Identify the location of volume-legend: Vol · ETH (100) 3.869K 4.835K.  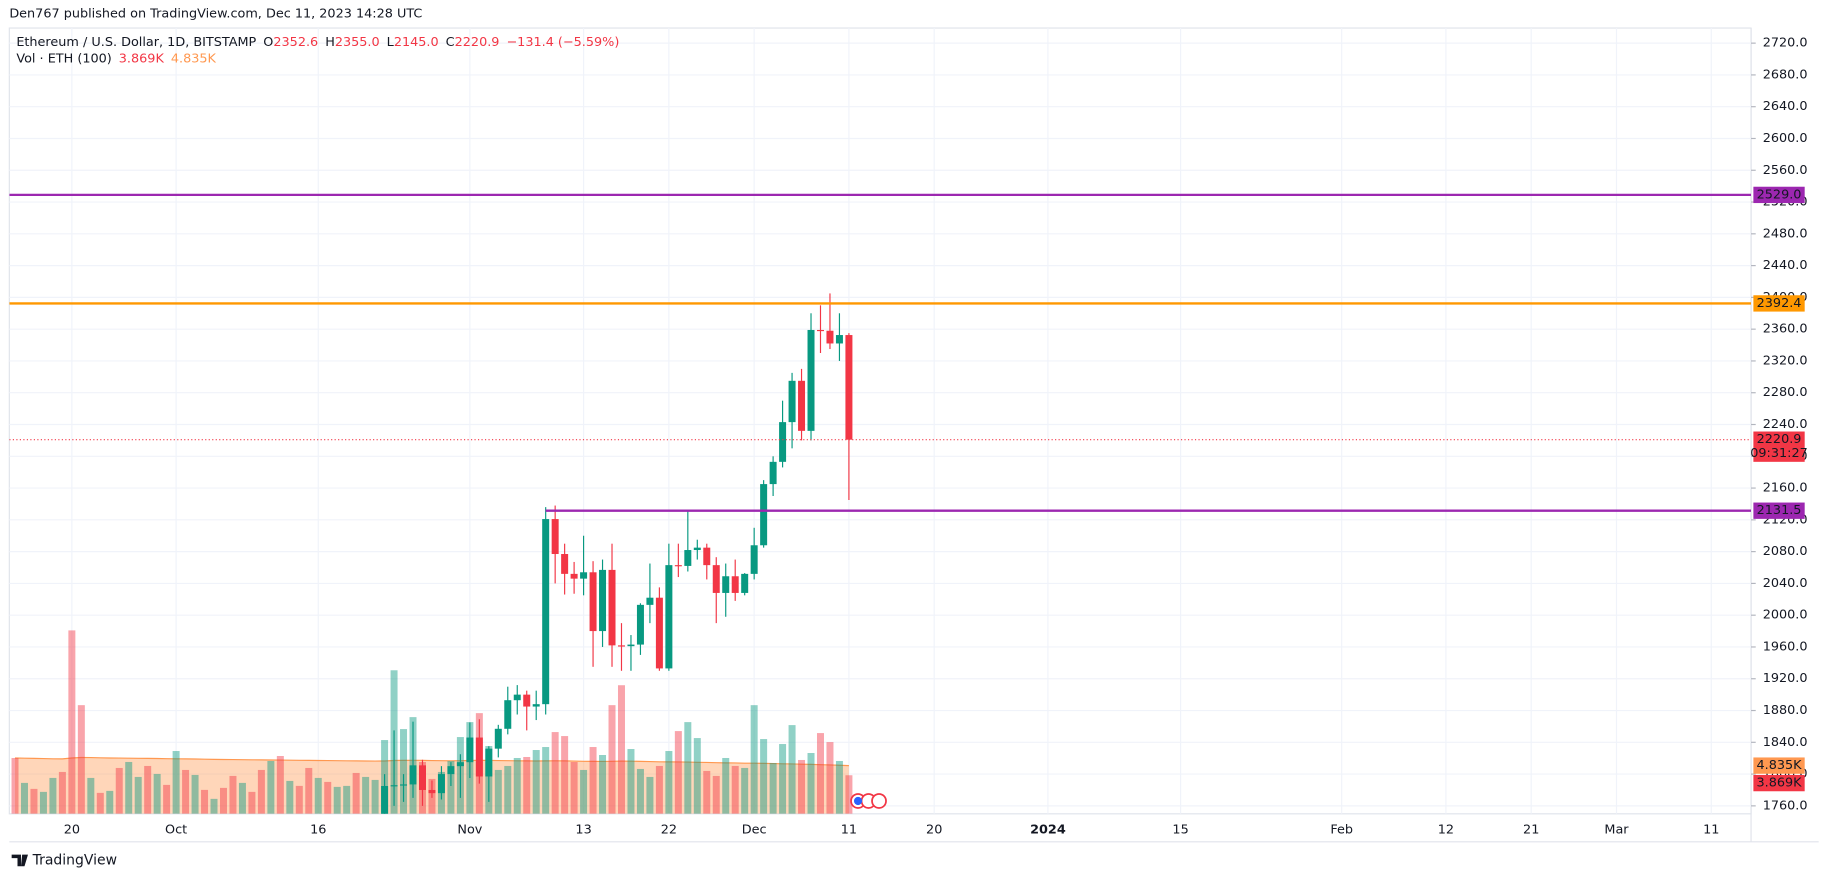
(116, 58).